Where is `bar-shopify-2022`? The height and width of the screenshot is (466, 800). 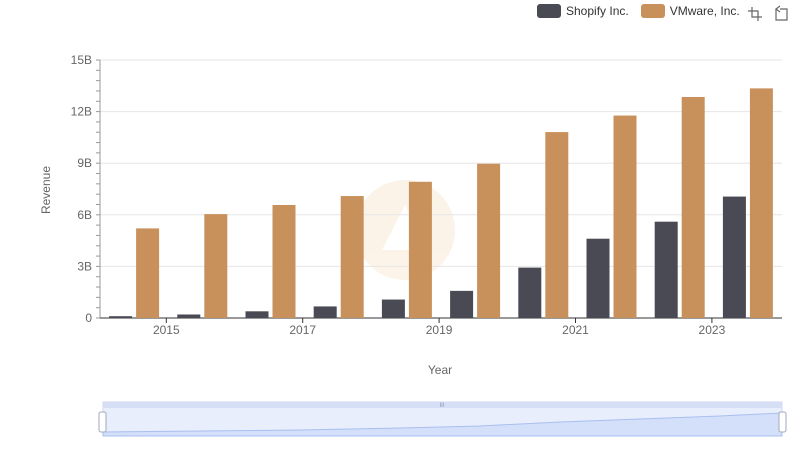
bar-shopify-2022 is located at coordinates (666, 269).